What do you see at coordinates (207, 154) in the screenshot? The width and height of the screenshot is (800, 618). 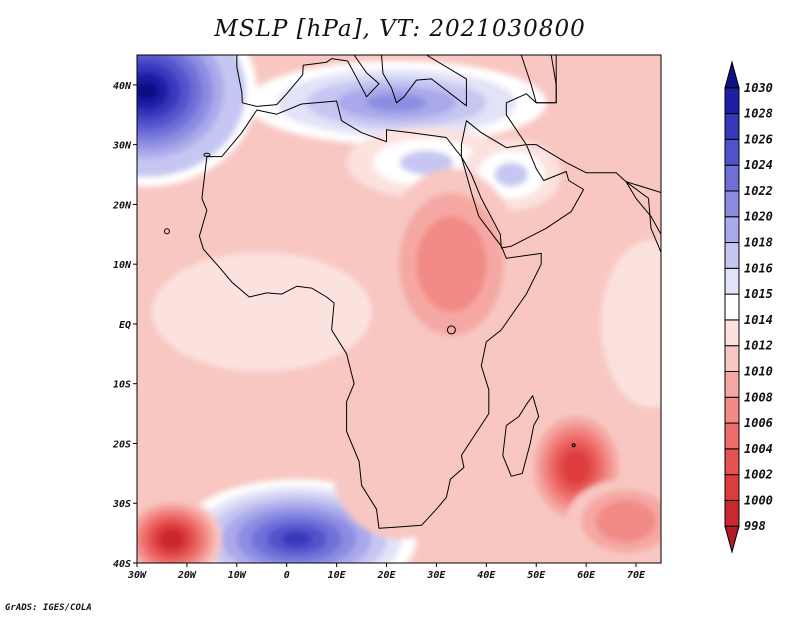 I see `island-canaries` at bounding box center [207, 154].